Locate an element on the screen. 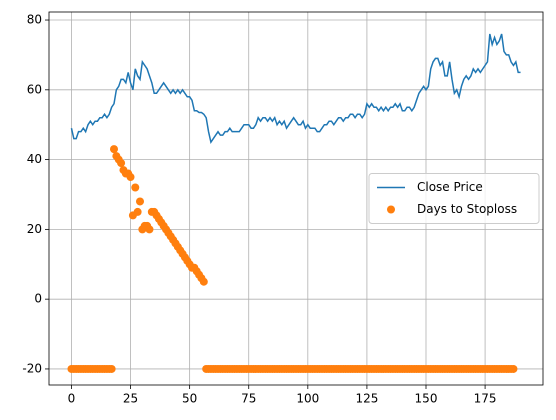  y-tick-label: -20 is located at coordinates (32, 368).